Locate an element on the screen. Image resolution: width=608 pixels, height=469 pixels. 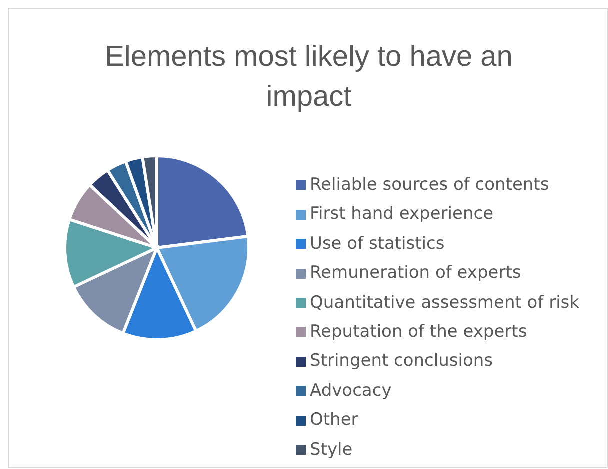
legend-label: Quantitative assessment of risk is located at coordinates (445, 302).